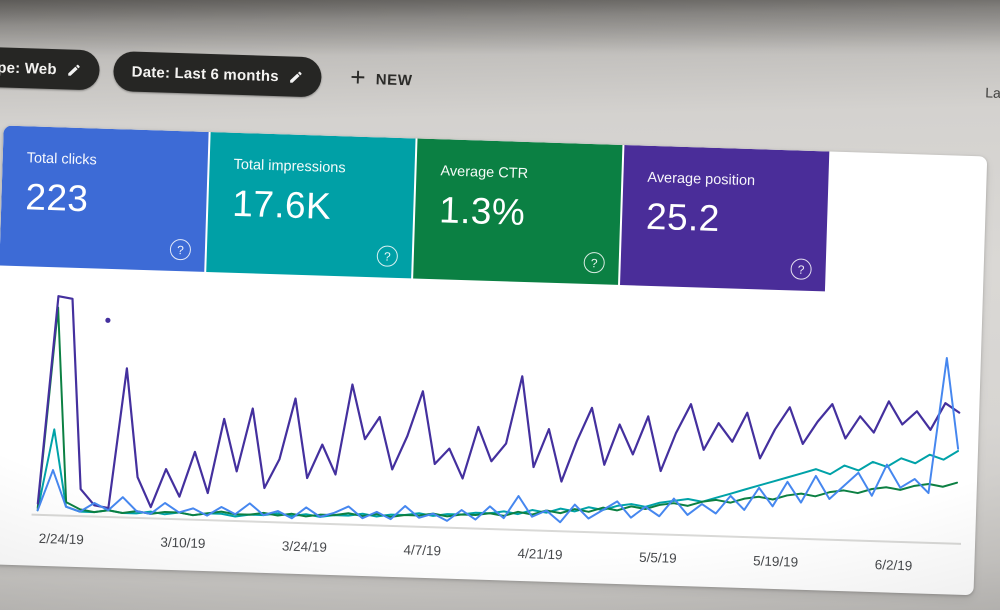  What do you see at coordinates (484, 173) in the screenshot?
I see `metric-card-label: Average CTR` at bounding box center [484, 173].